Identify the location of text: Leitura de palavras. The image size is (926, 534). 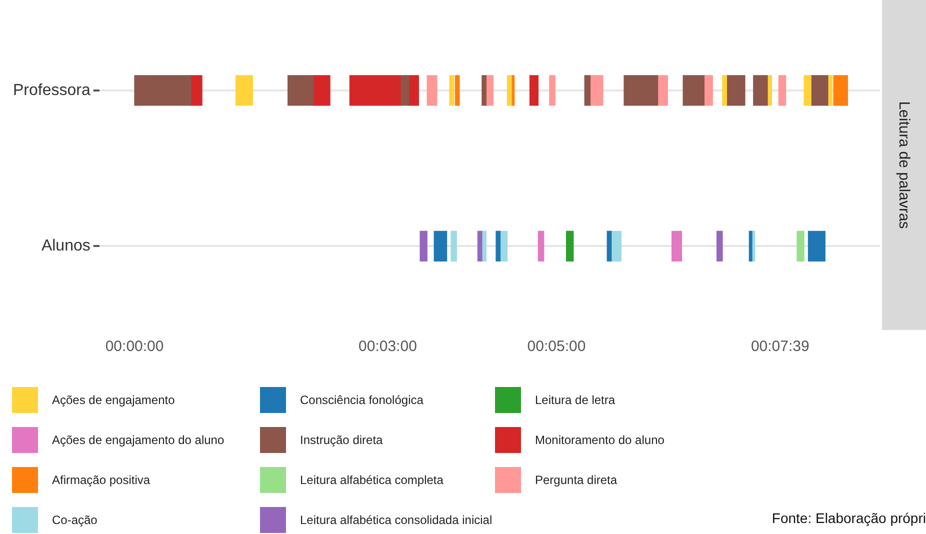
(904, 165).